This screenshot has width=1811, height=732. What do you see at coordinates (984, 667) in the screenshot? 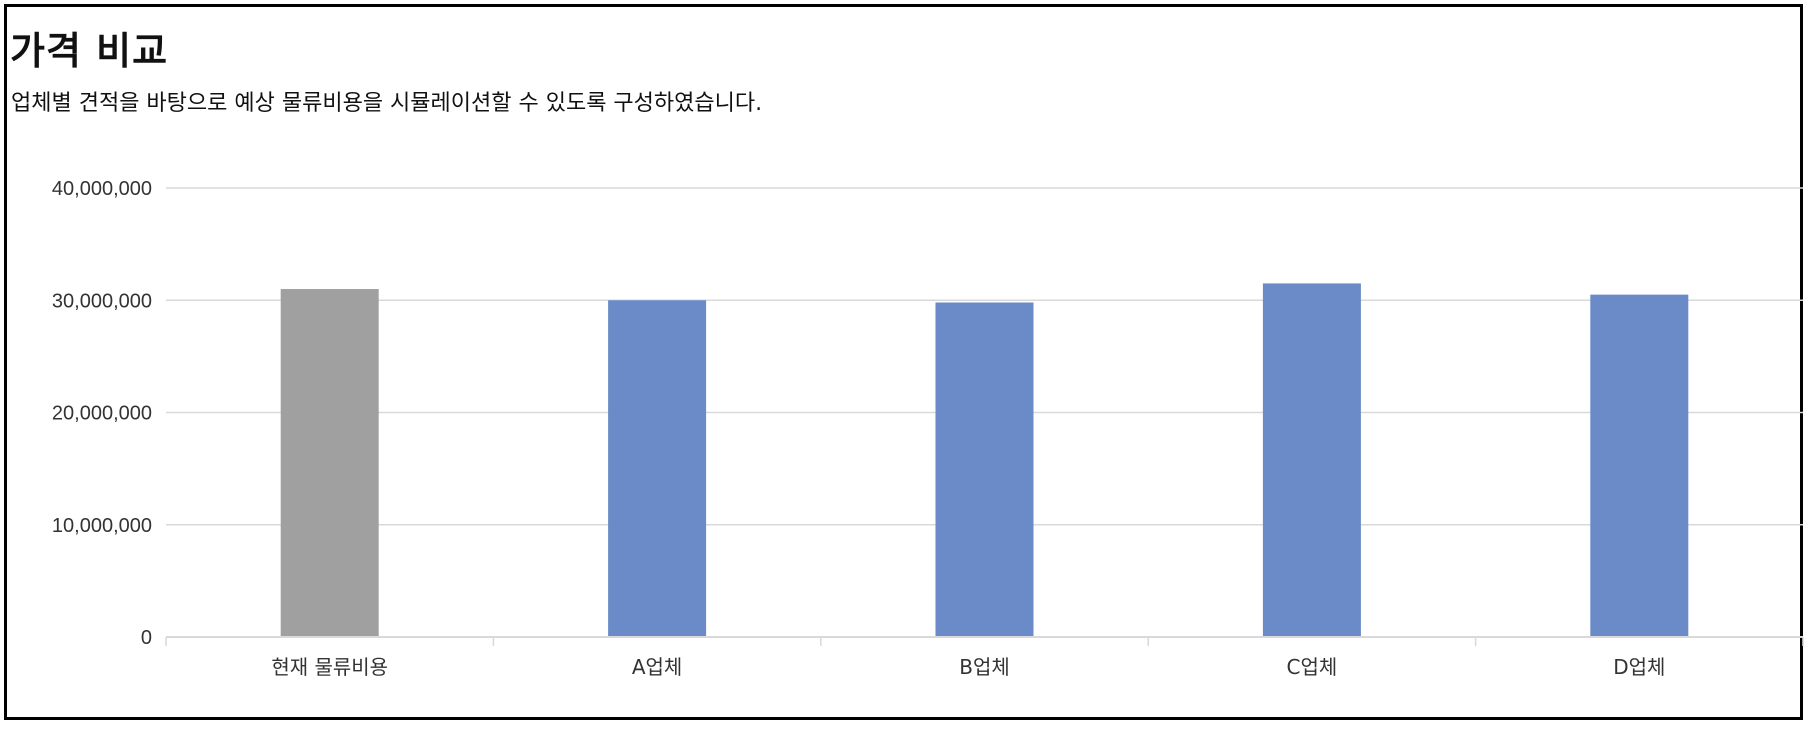
I see `x-tick-label: B업체` at bounding box center [984, 667].